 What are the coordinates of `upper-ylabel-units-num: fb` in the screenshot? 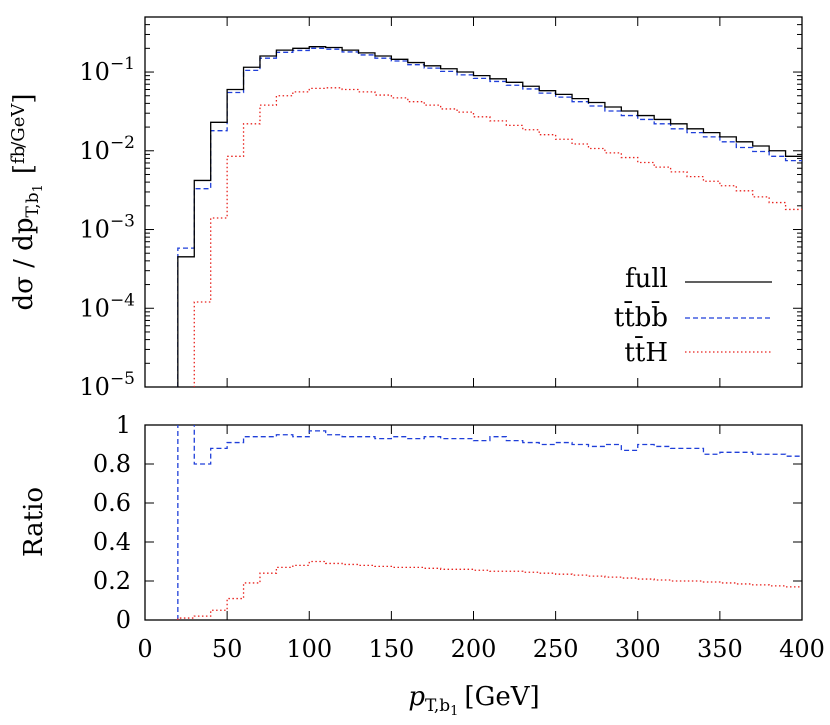 It's located at (18, 155).